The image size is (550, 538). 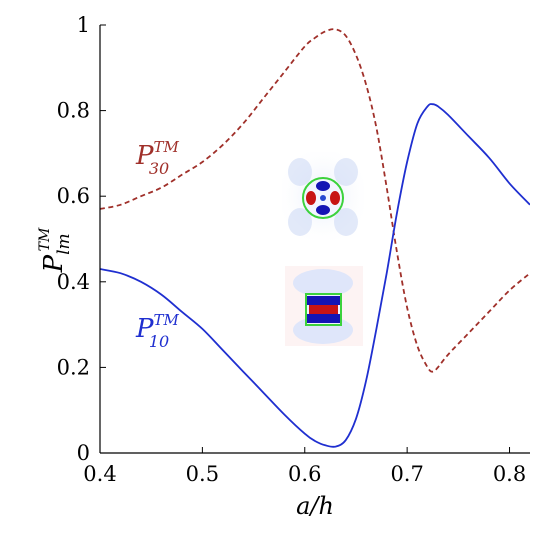 What do you see at coordinates (167, 147) in the screenshot?
I see `series-label-p30-sup: TM` at bounding box center [167, 147].